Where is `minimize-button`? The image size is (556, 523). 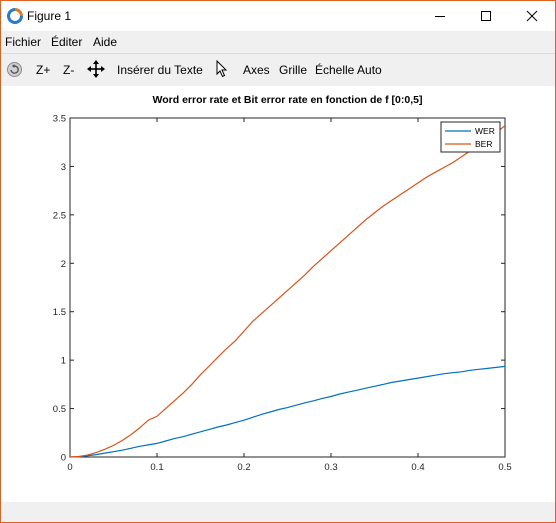
minimize-button is located at coordinates (440, 16).